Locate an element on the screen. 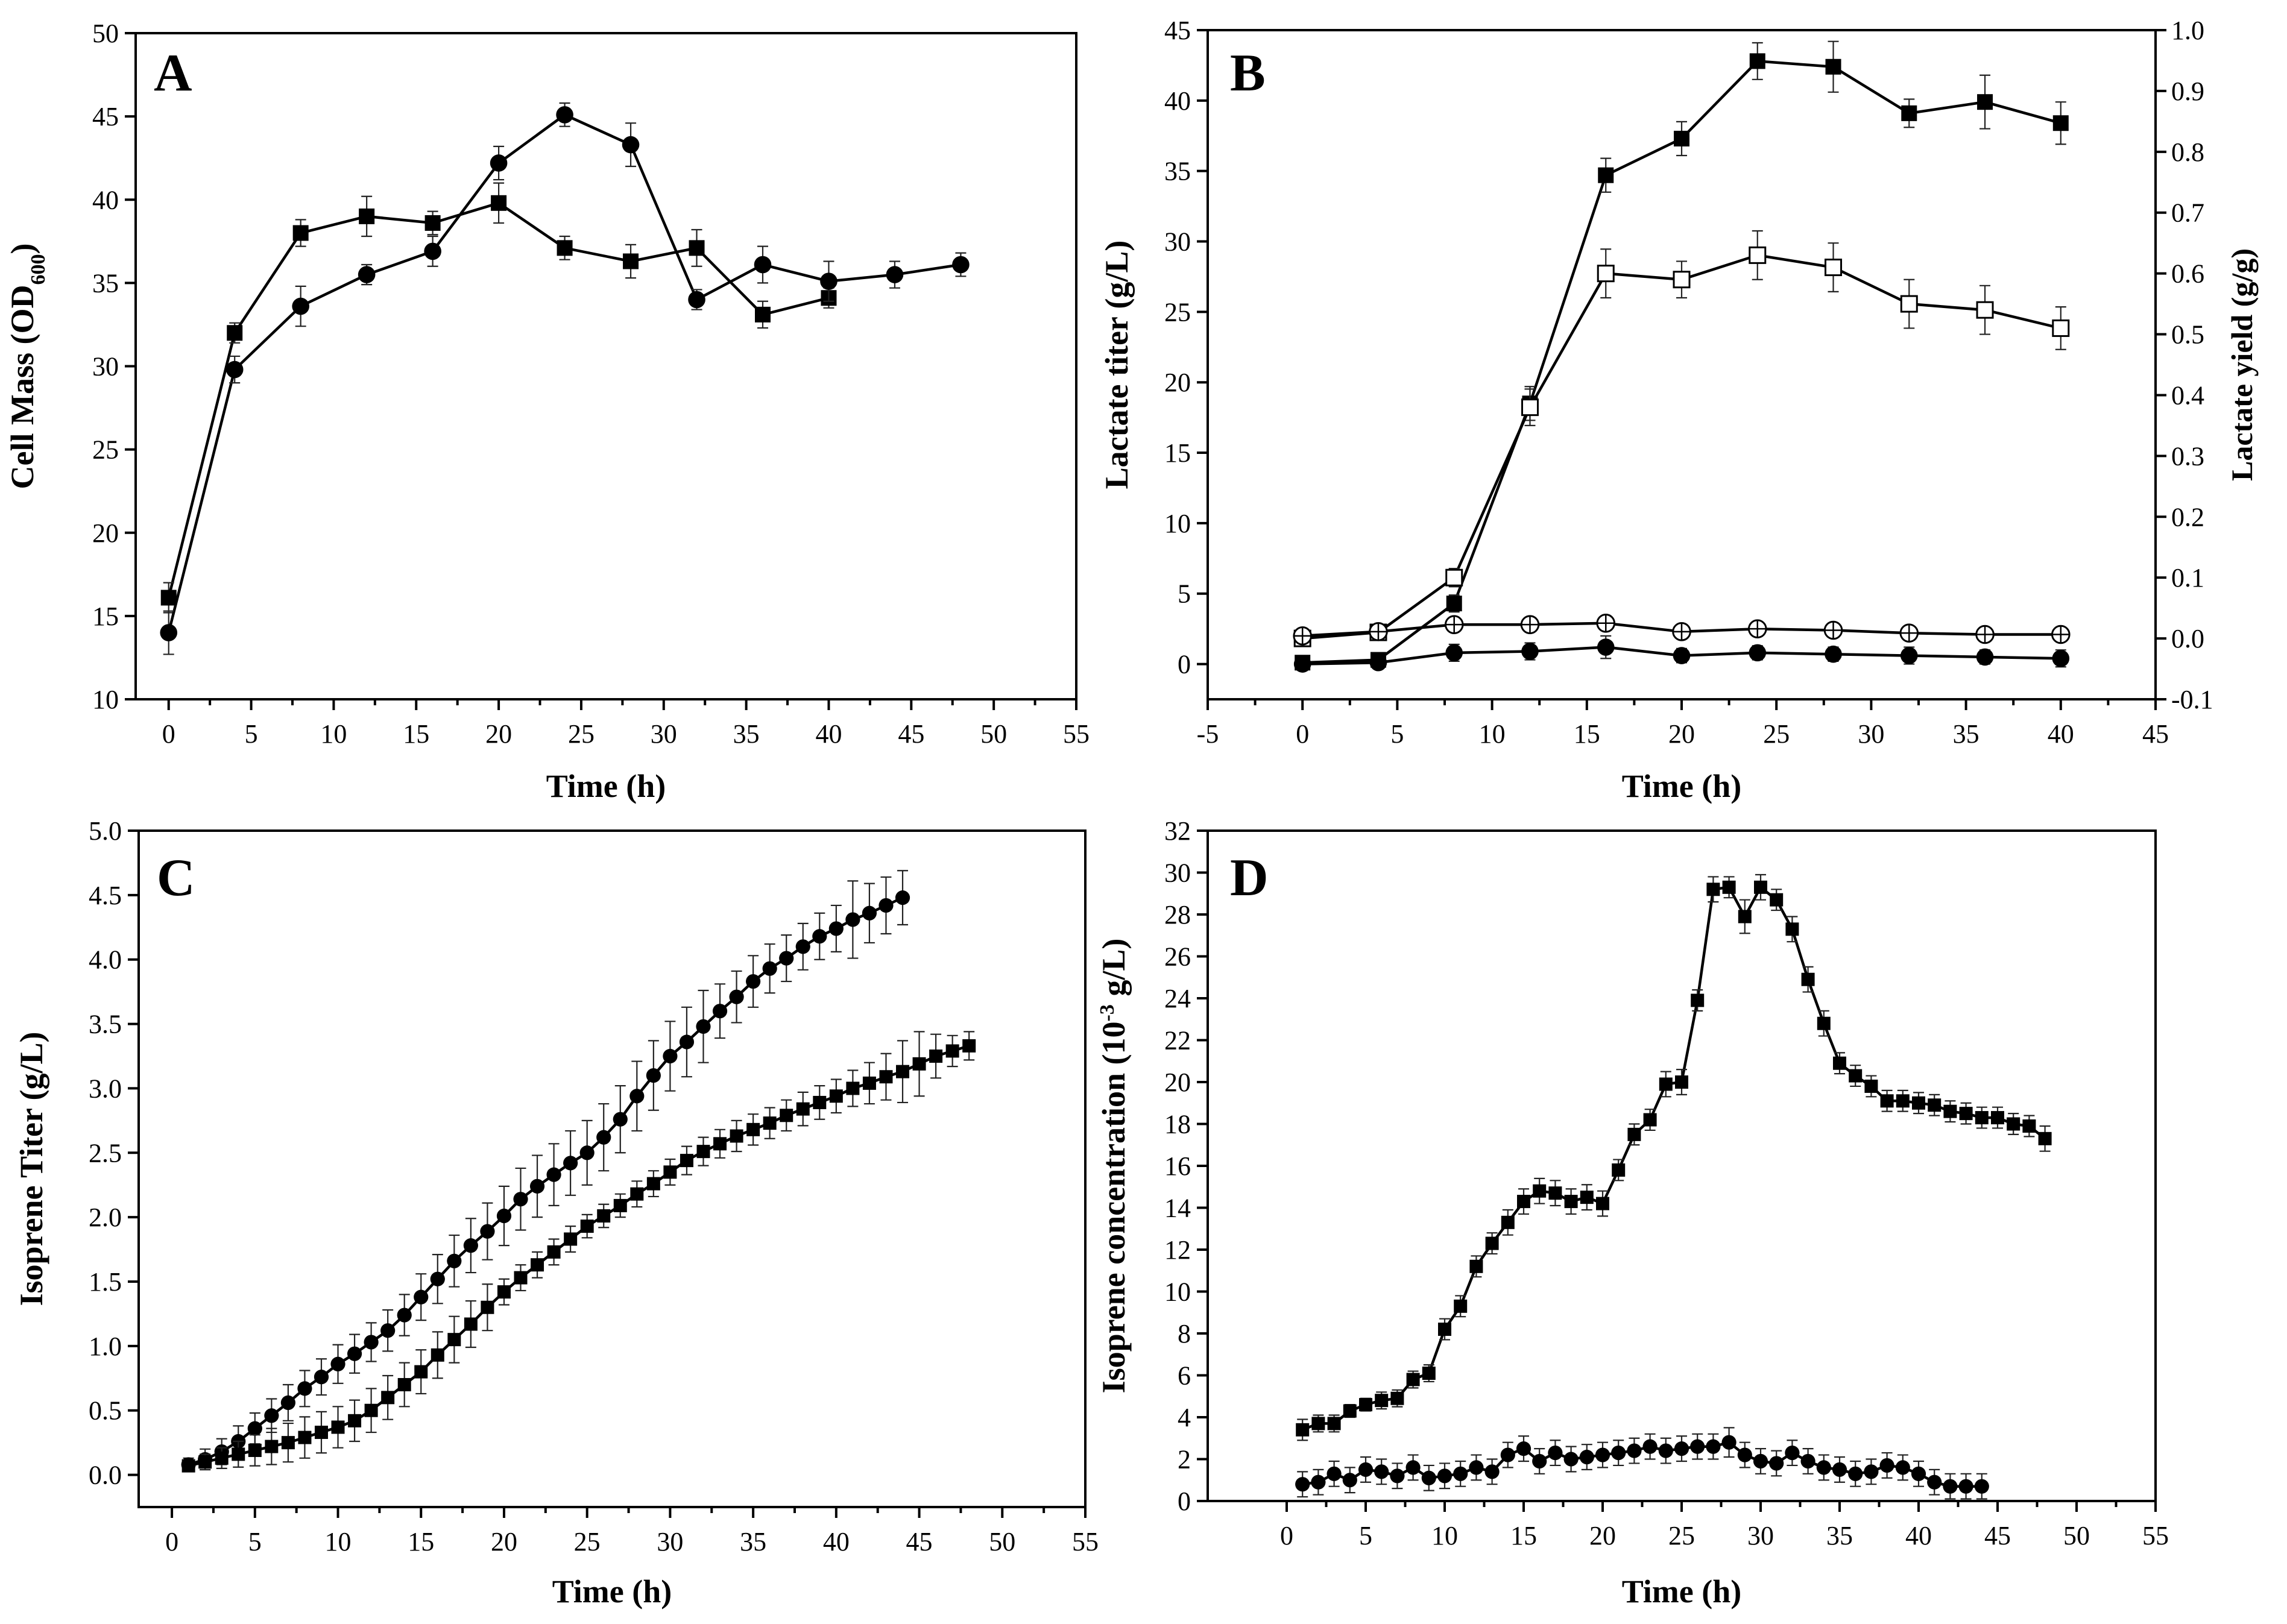 This screenshot has width=2287, height=1624. y-axis-title: Cell Mass (OD600) is located at coordinates (26, 366).